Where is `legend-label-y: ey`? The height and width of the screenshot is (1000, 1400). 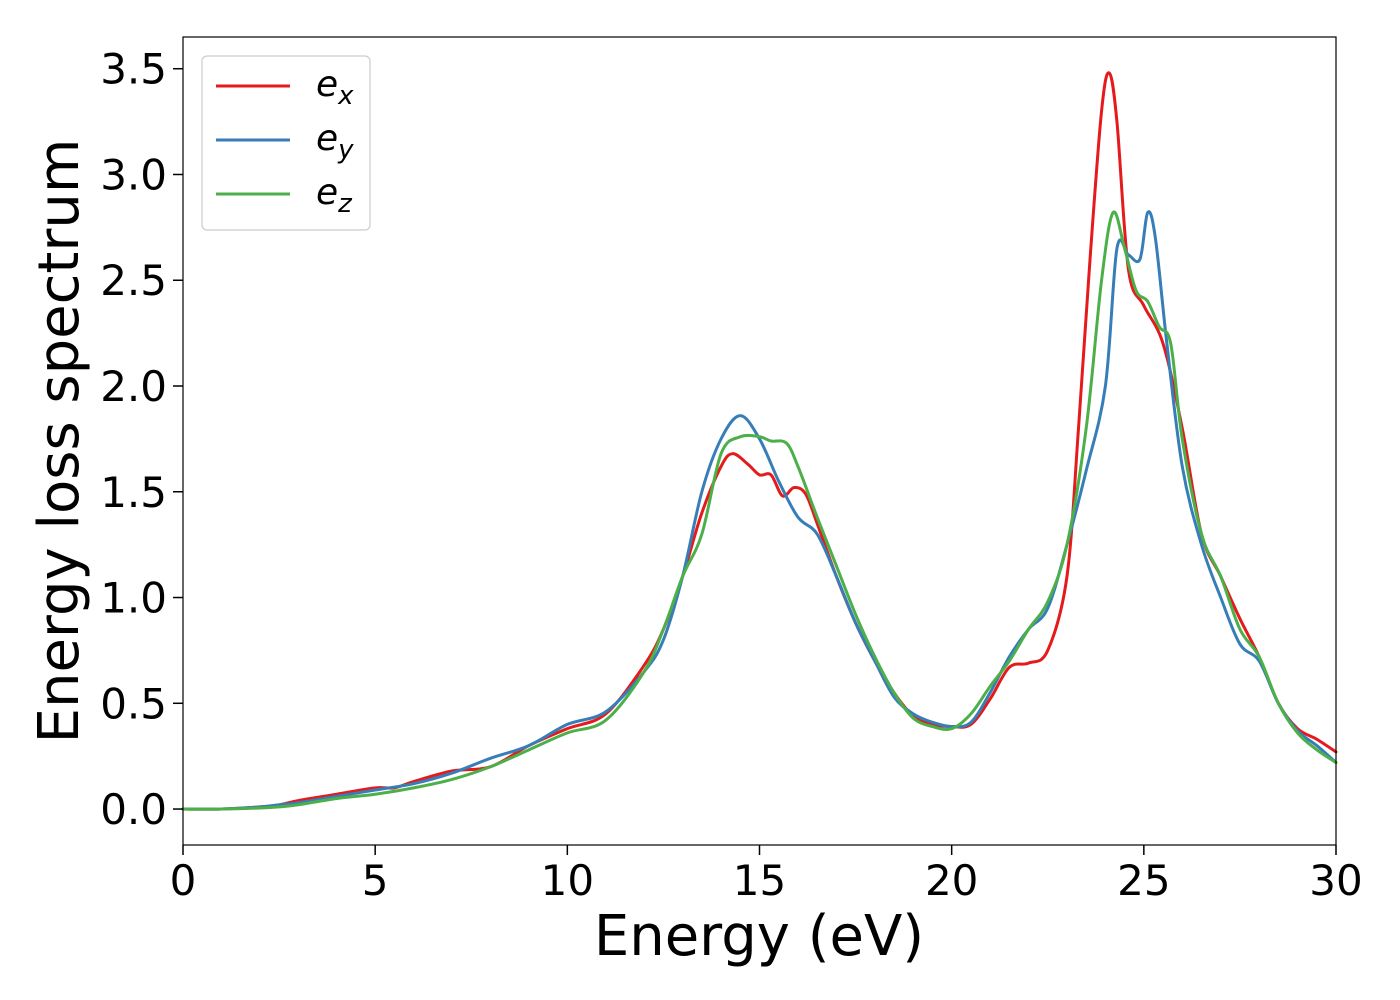 legend-label-y: ey is located at coordinates (335, 141).